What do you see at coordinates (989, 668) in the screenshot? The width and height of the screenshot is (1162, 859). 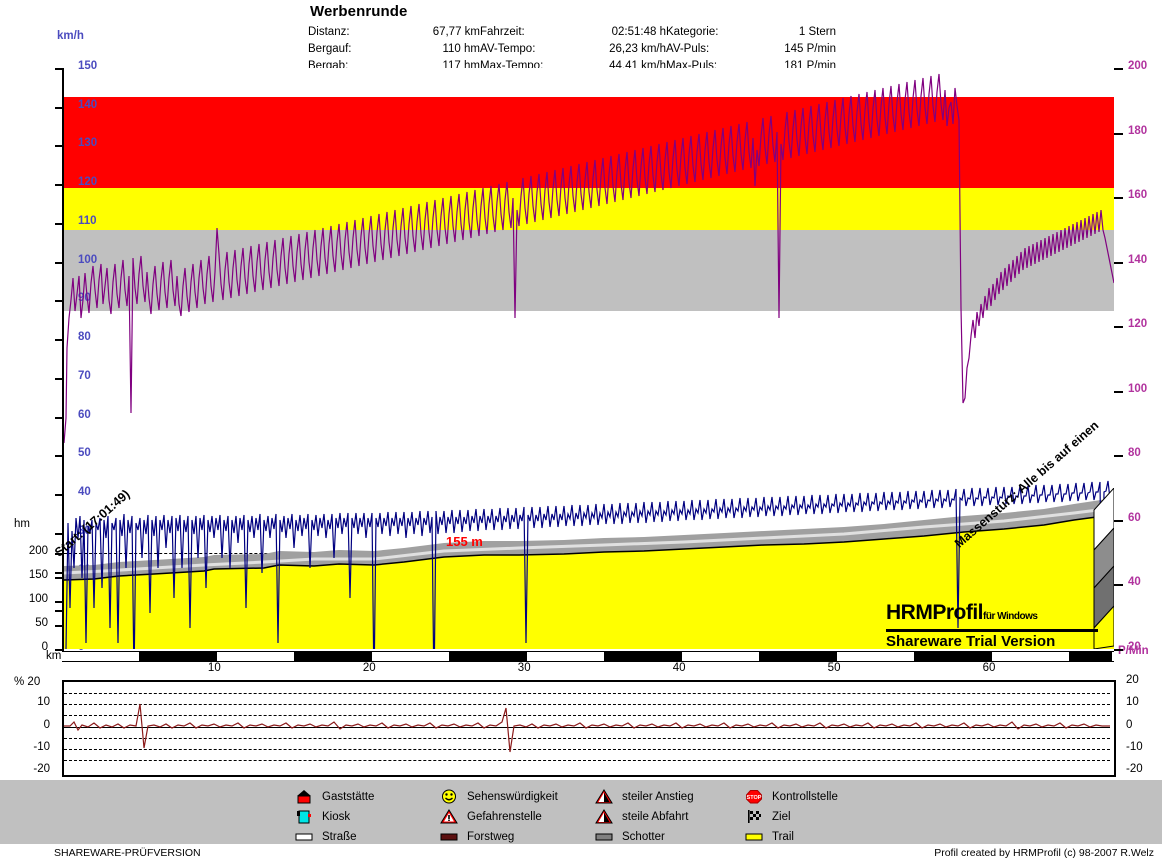 I see `distance-axis-tick-label: 60` at bounding box center [989, 668].